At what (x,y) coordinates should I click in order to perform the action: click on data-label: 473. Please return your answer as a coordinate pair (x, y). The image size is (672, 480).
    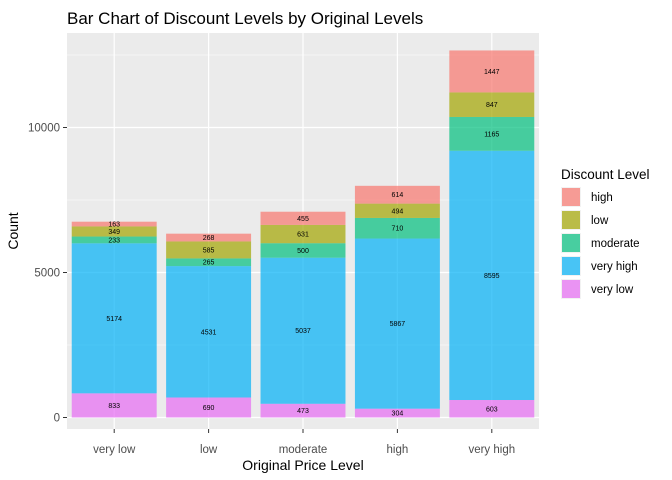
    Looking at the image, I should click on (303, 411).